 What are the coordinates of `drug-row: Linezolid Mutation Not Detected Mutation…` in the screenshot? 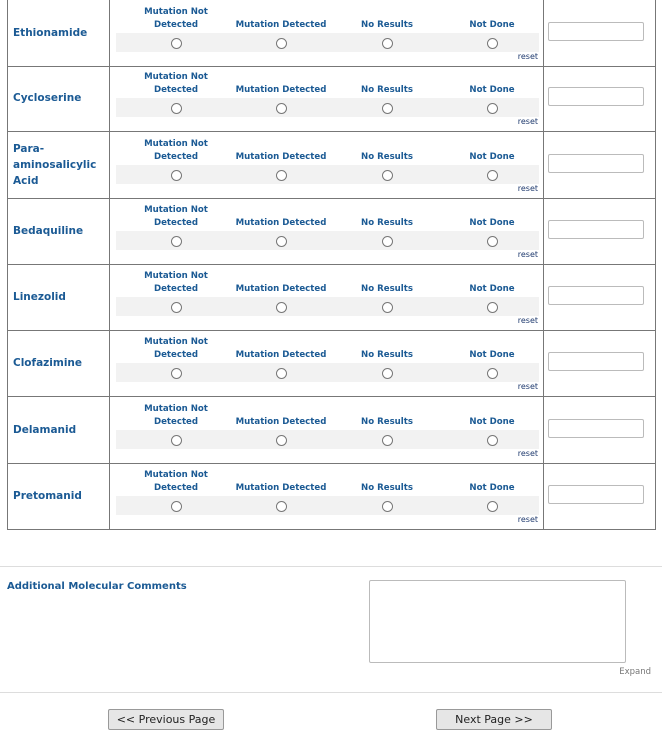 It's located at (331, 297).